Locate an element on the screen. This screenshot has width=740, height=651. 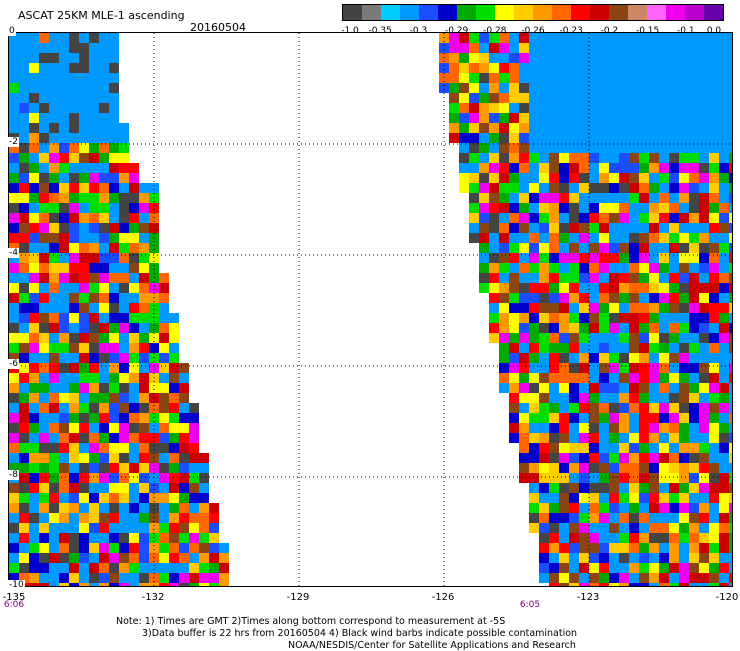
legend-swatch is located at coordinates (618, 12).